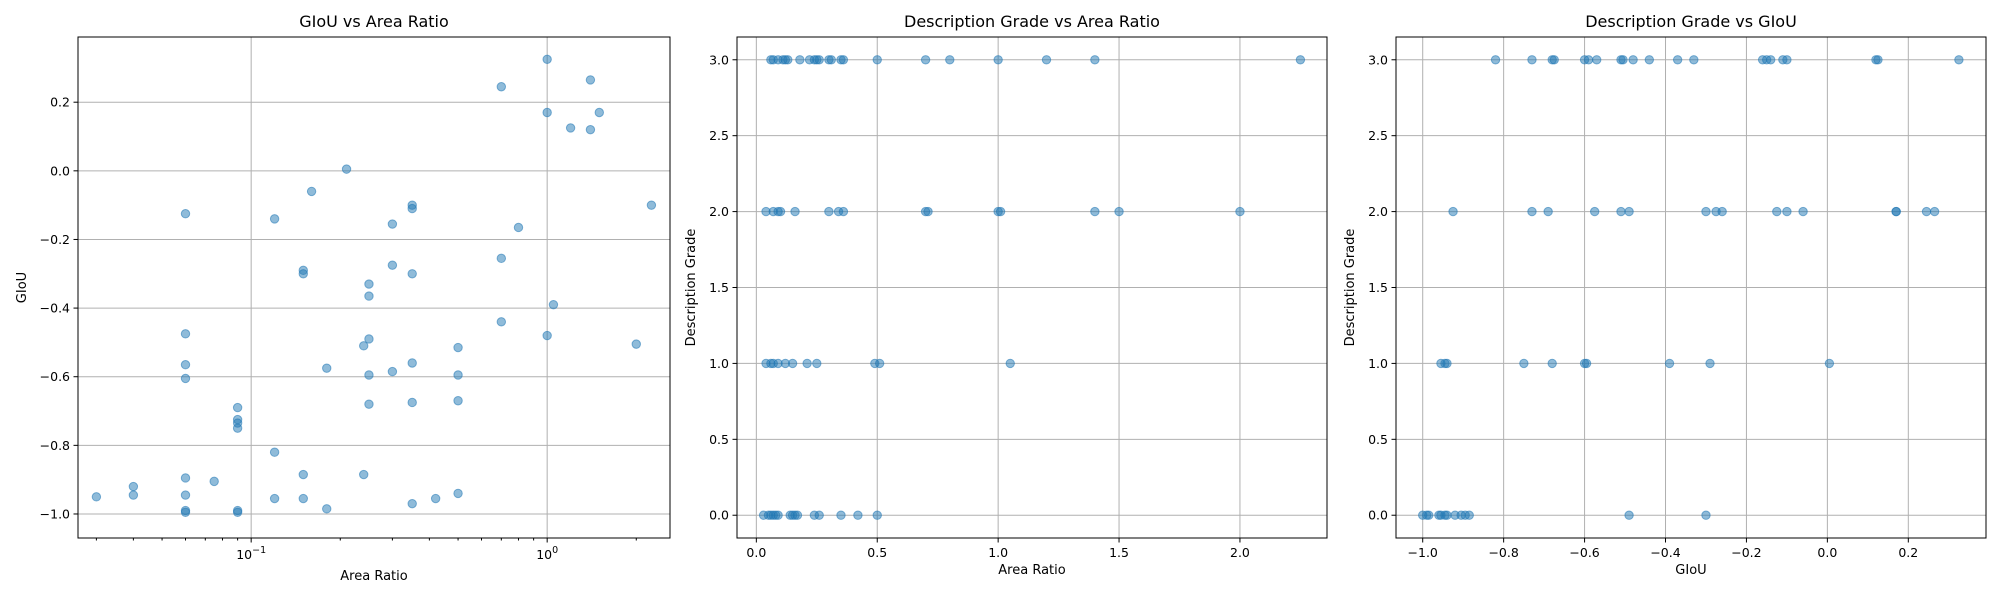 This screenshot has height=600, width=2000. What do you see at coordinates (1690, 570) in the screenshot?
I see `x-axis-label: GIoU` at bounding box center [1690, 570].